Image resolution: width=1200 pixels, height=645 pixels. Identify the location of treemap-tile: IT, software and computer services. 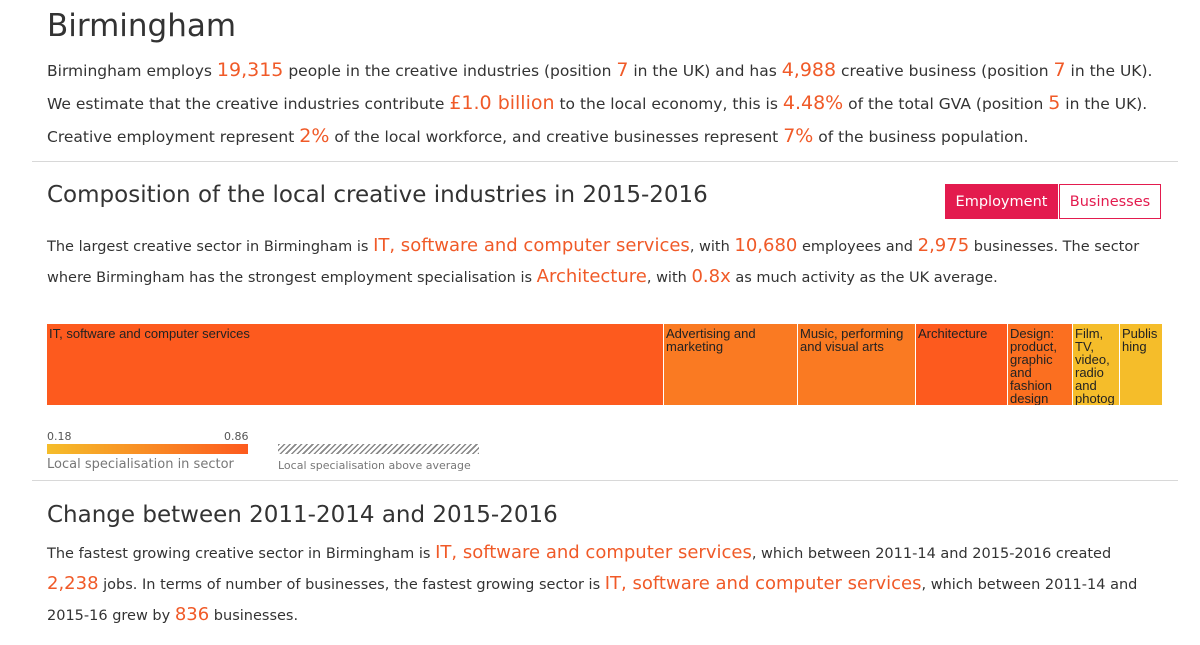
(355, 364).